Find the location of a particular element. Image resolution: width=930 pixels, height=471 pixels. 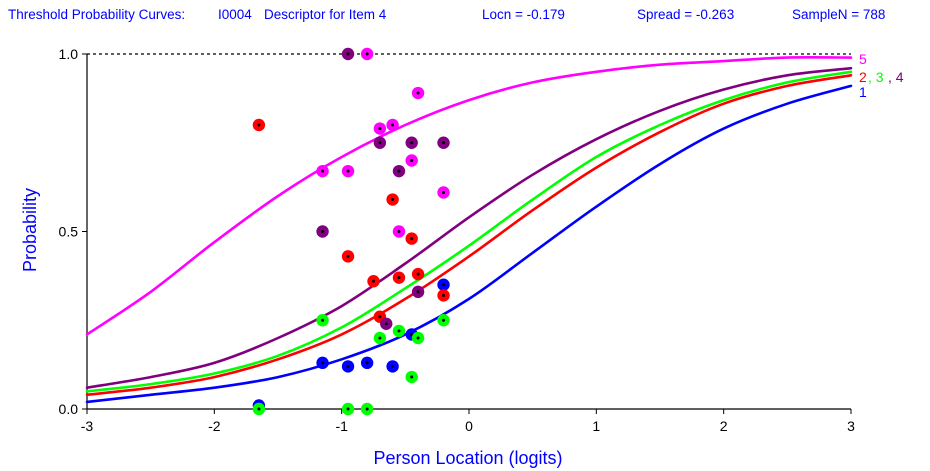

chart-title-item-id: I0004 is located at coordinates (235, 14).